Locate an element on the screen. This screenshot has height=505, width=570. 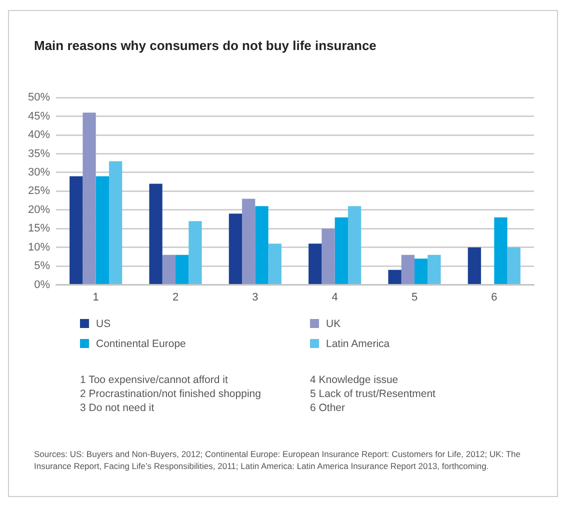
text: 2 Procrastination/not finished shopping is located at coordinates (171, 394).